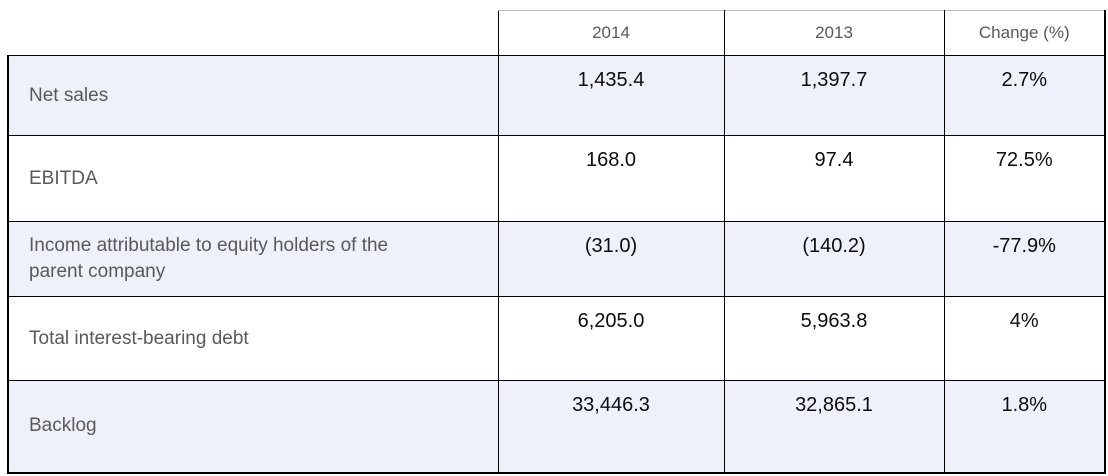 The width and height of the screenshot is (1108, 476). Describe the element at coordinates (834, 259) in the screenshot. I see `value-2013: (140.2)` at that location.